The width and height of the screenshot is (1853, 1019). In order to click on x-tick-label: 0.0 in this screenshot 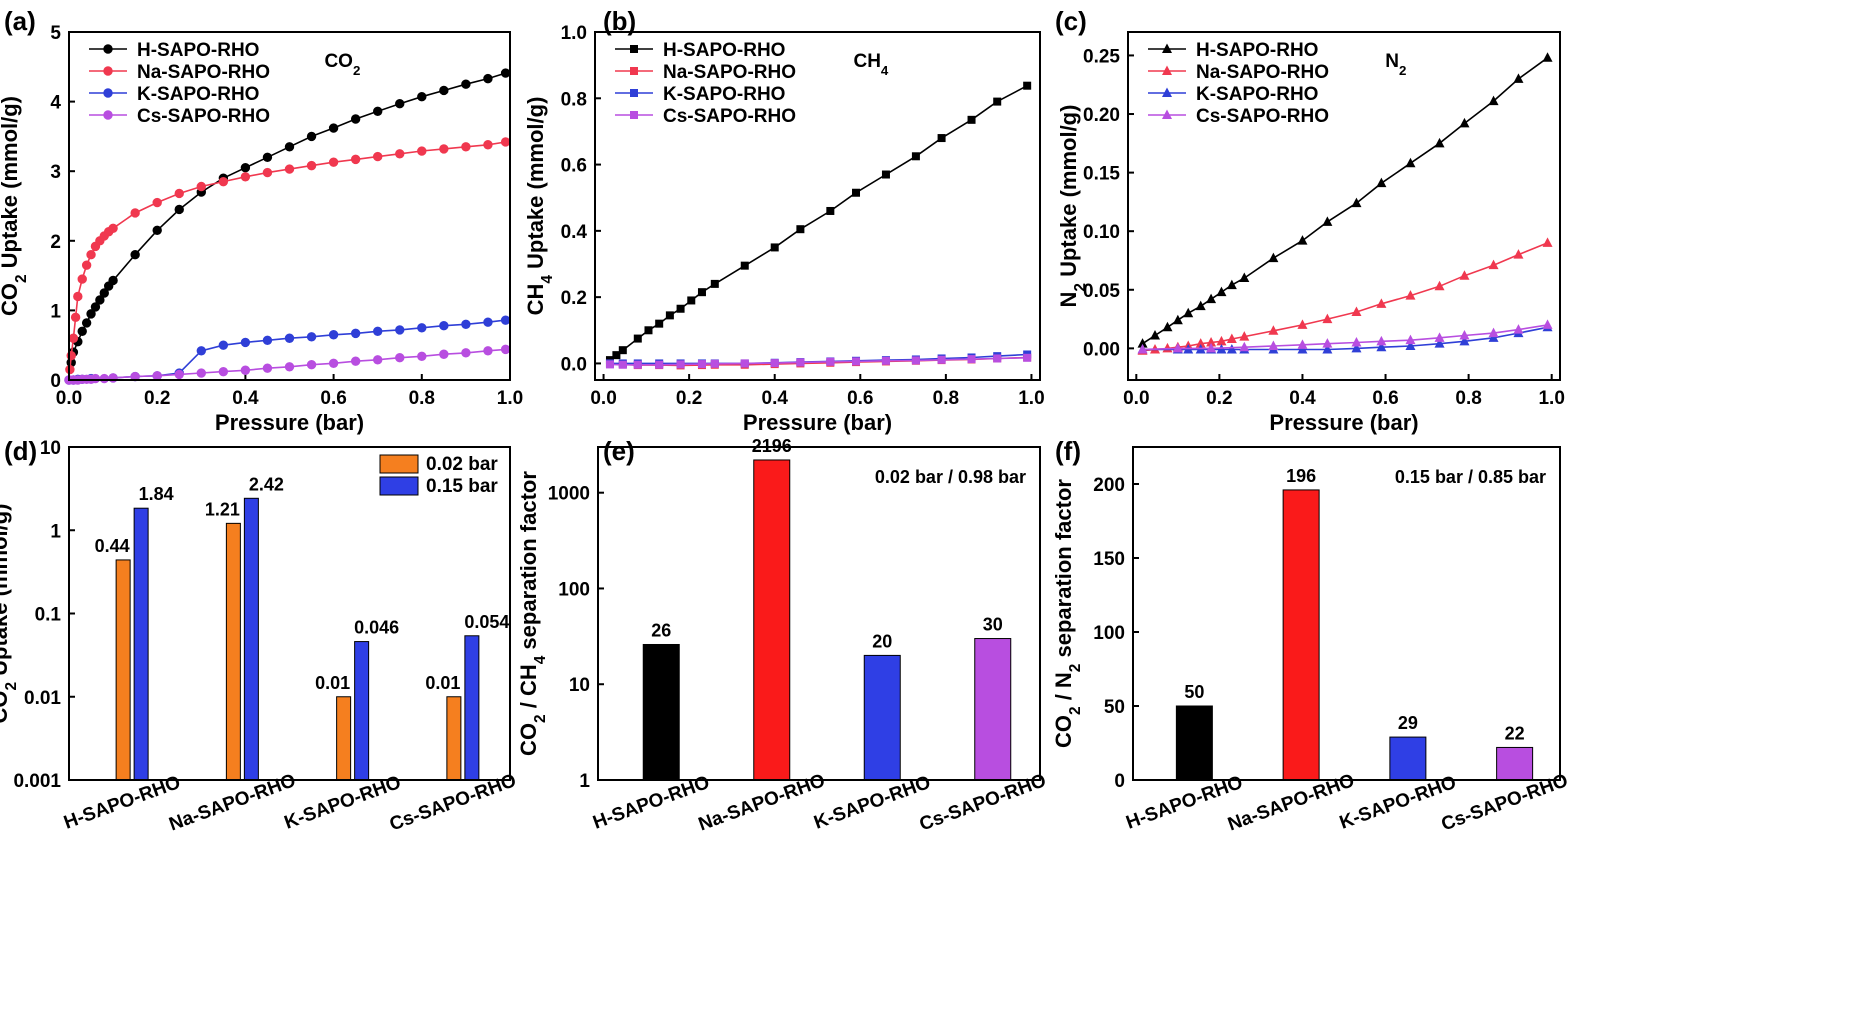, I will do `click(1136, 398)`.